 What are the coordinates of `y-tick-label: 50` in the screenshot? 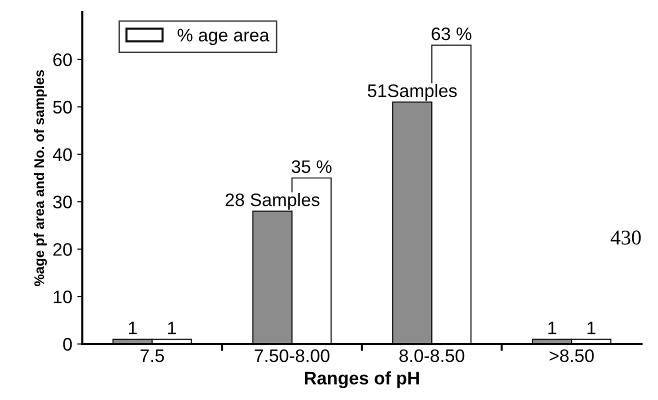 It's located at (62, 107).